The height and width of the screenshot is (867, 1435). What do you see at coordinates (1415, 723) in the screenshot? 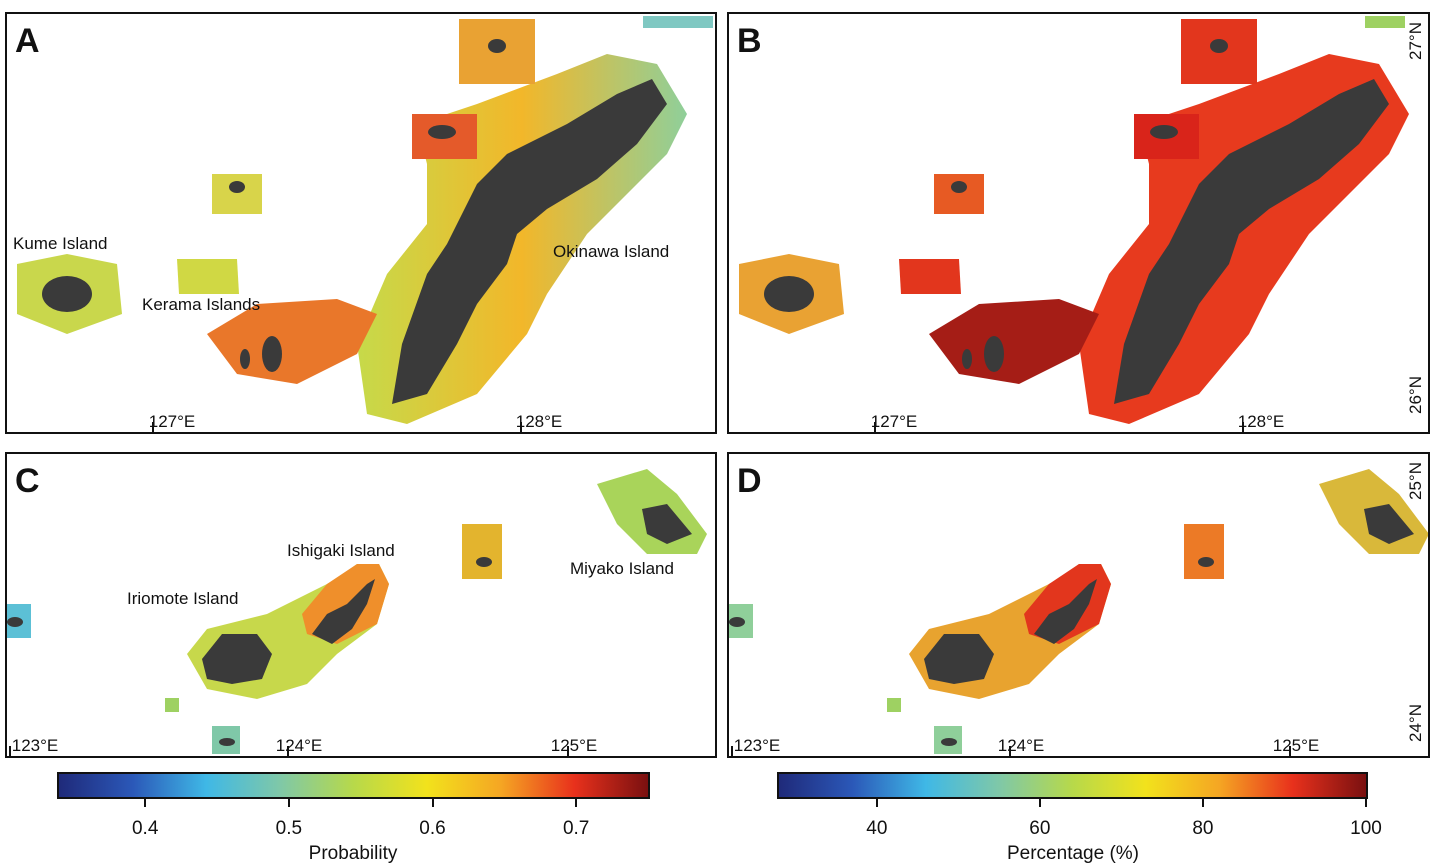
I see `latitude-label: 24°N` at bounding box center [1415, 723].